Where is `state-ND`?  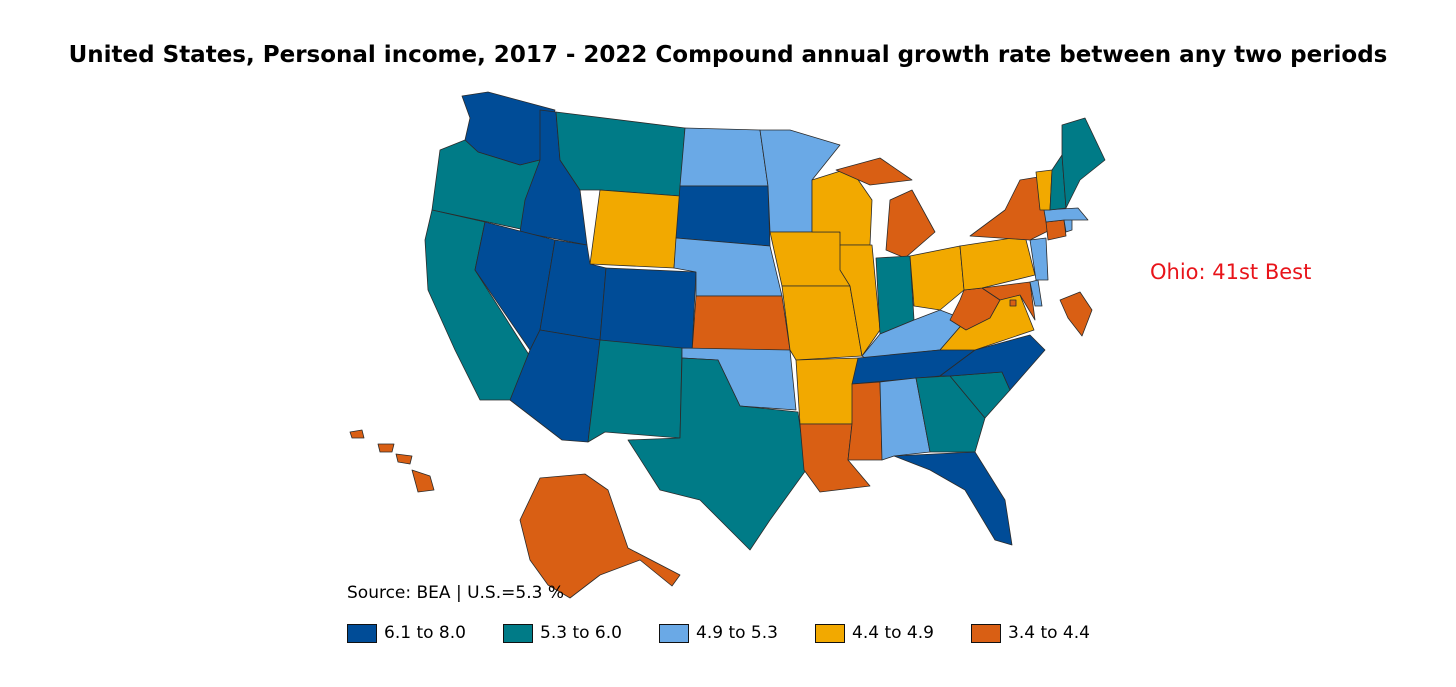 state-ND is located at coordinates (724, 157).